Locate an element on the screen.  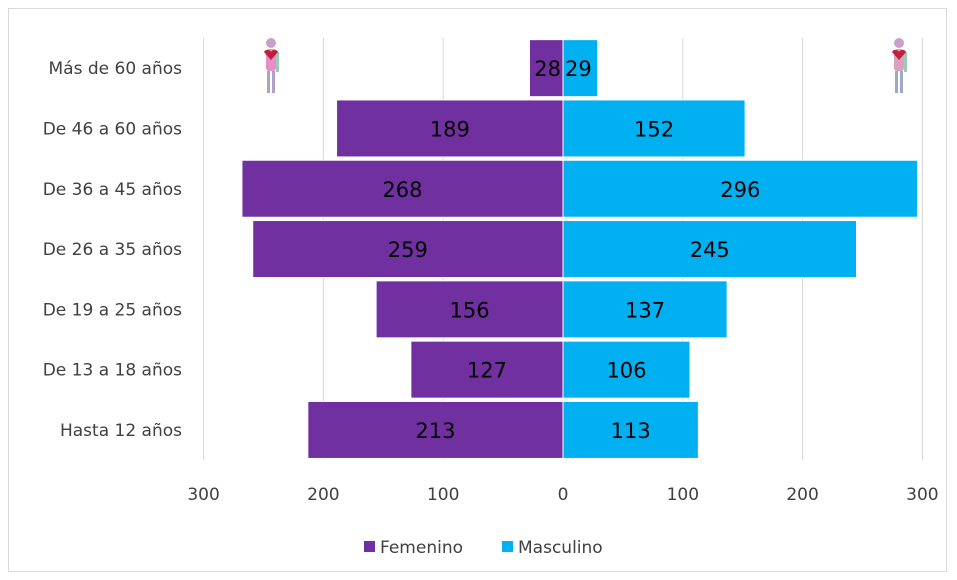
category-label: Más de 60 años is located at coordinates (116, 69).